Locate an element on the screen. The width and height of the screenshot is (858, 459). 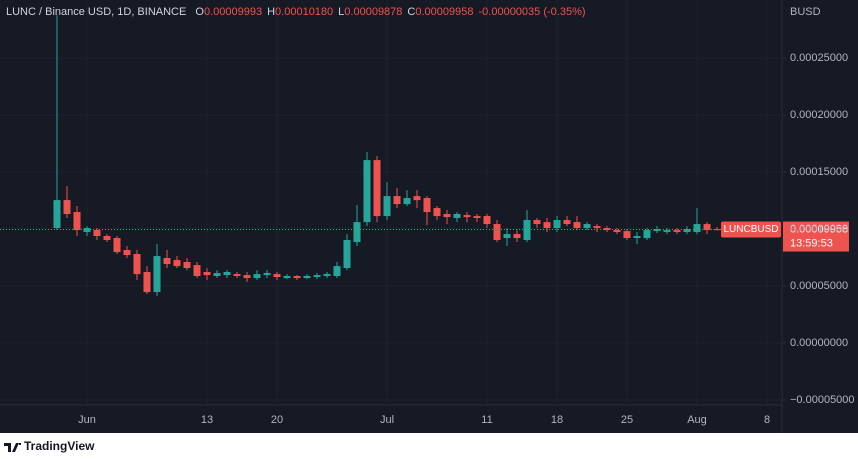
legend-value: 0.00009878 is located at coordinates (373, 12).